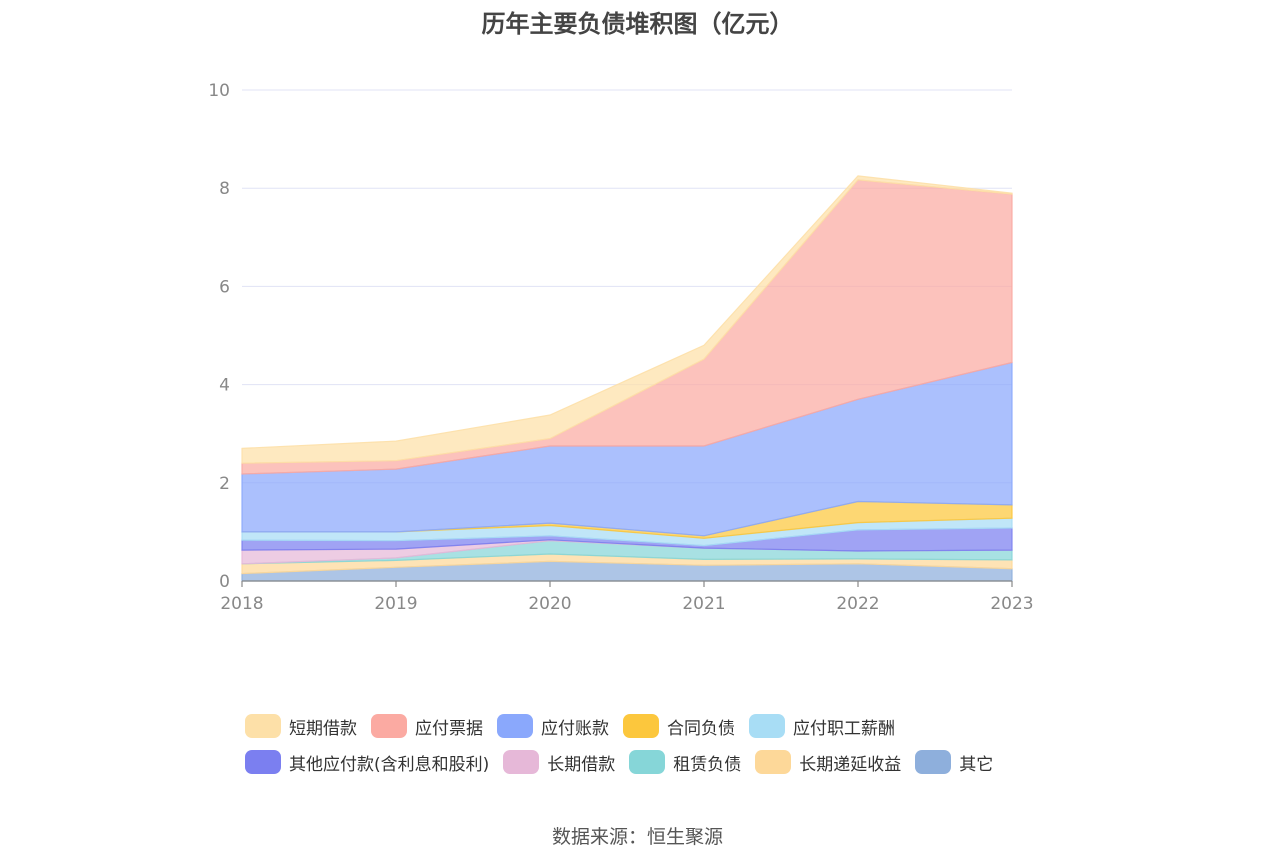  Describe the element at coordinates (219, 91) in the screenshot. I see `y-tick-label: 10` at that location.